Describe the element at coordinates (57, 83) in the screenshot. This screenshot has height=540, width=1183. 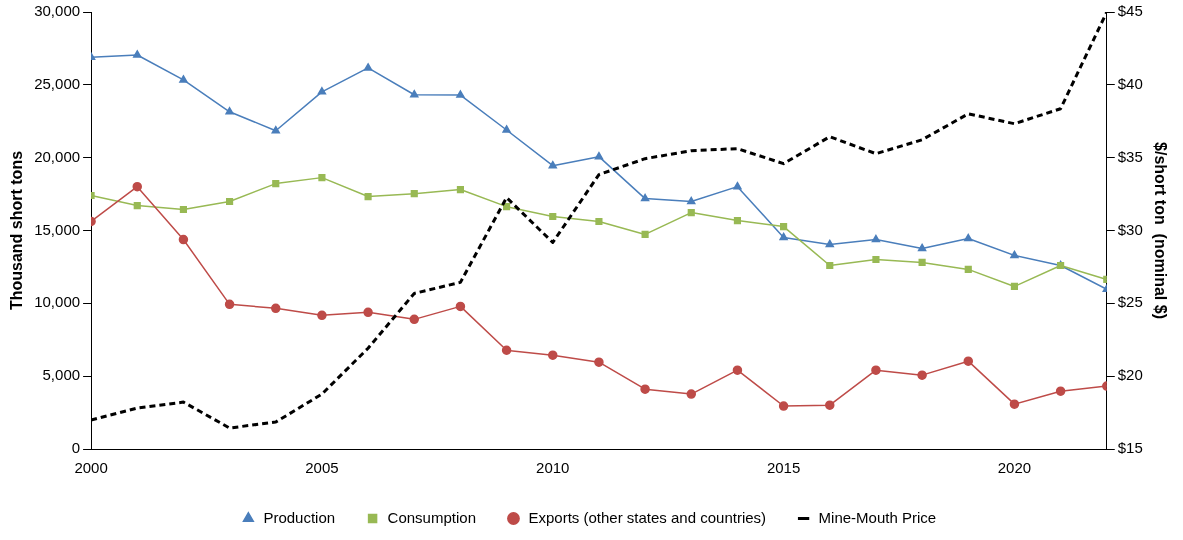
I see `y-tick-label: 25,000` at that location.